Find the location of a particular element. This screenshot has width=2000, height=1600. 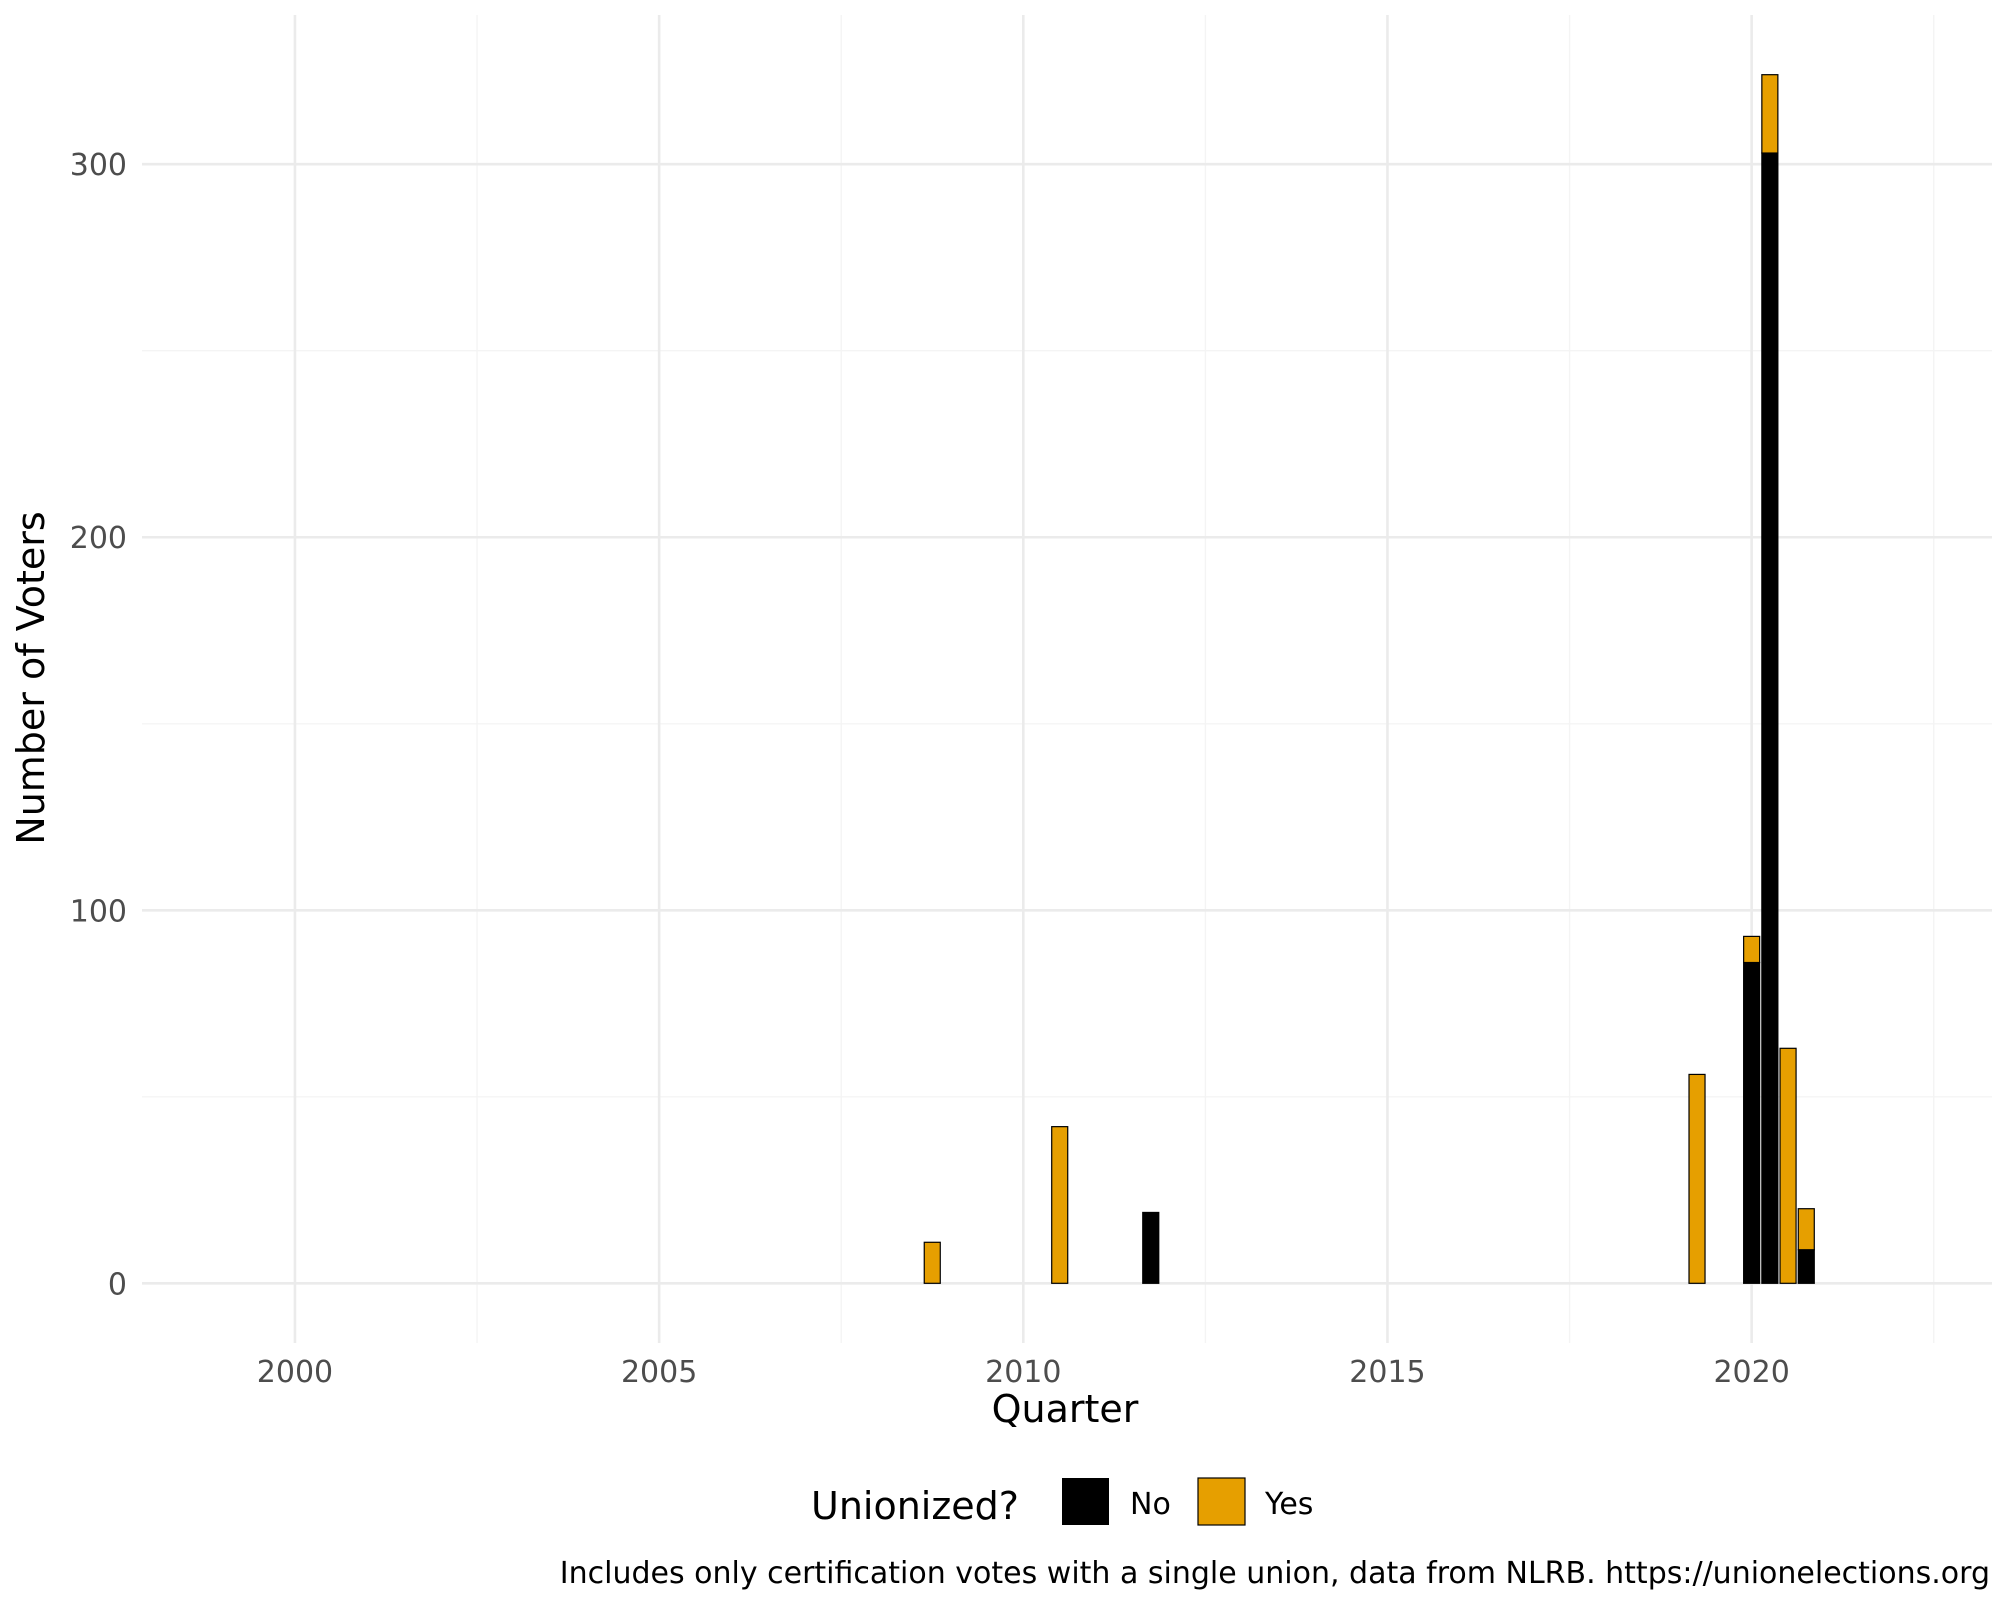

legend-label-yes: Yes is located at coordinates (1288, 1504).